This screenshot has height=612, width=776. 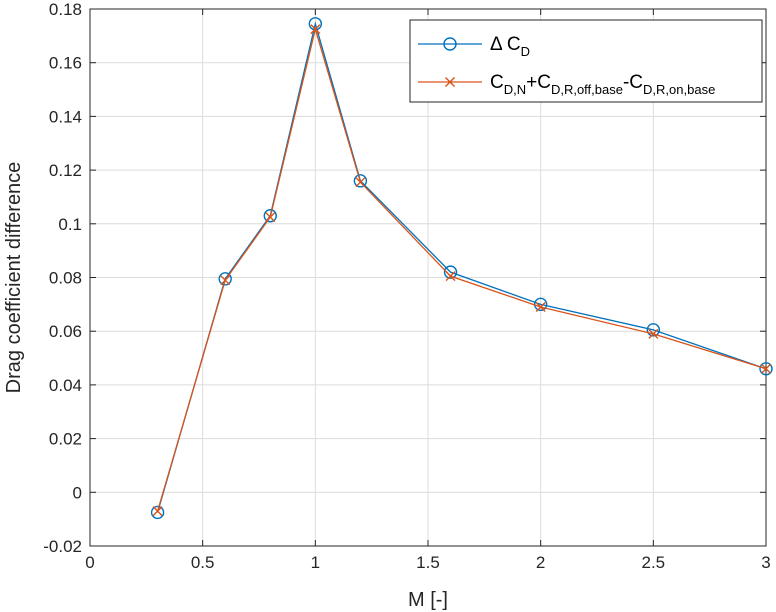 I want to click on legend-label-subscript: D, so click(x=525, y=51).